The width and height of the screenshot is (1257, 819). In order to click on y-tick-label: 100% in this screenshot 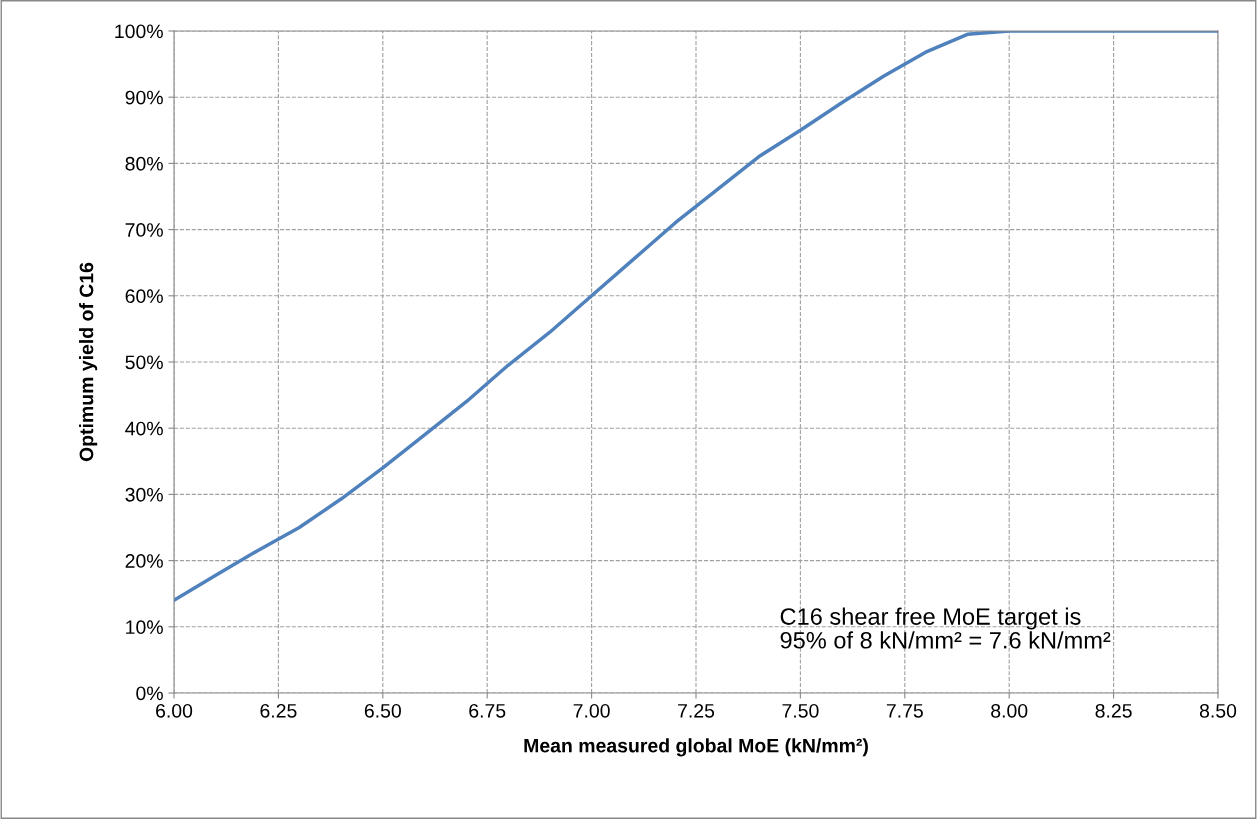, I will do `click(139, 31)`.